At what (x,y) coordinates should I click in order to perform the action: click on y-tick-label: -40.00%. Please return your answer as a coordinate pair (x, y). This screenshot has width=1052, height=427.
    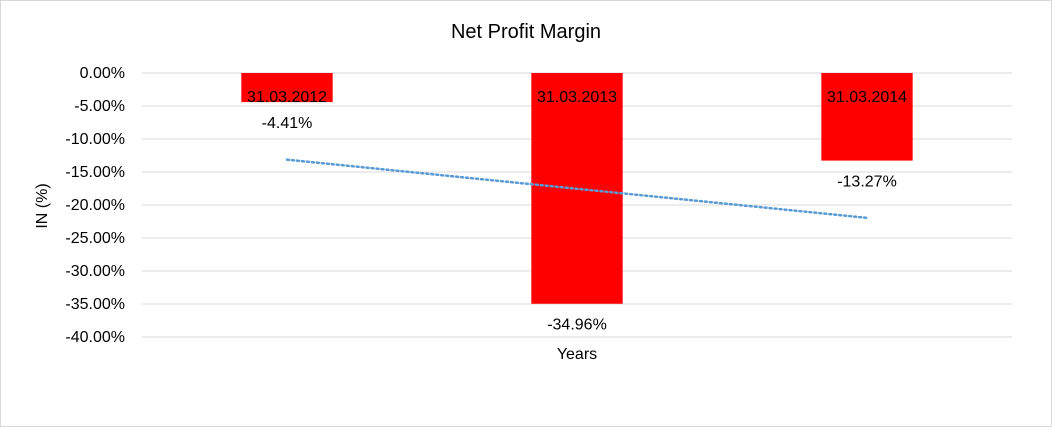
    Looking at the image, I should click on (95, 337).